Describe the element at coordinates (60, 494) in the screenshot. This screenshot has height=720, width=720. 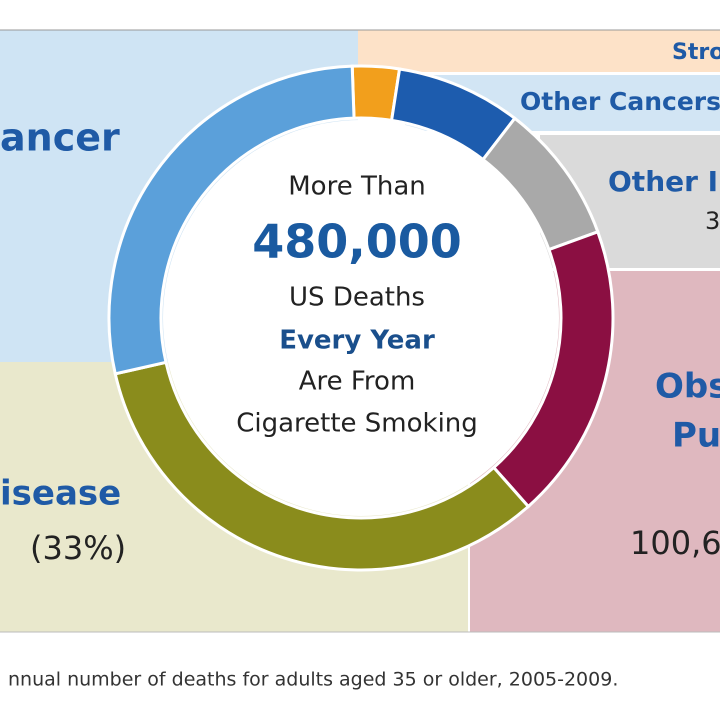
I see `category-label: isease` at that location.